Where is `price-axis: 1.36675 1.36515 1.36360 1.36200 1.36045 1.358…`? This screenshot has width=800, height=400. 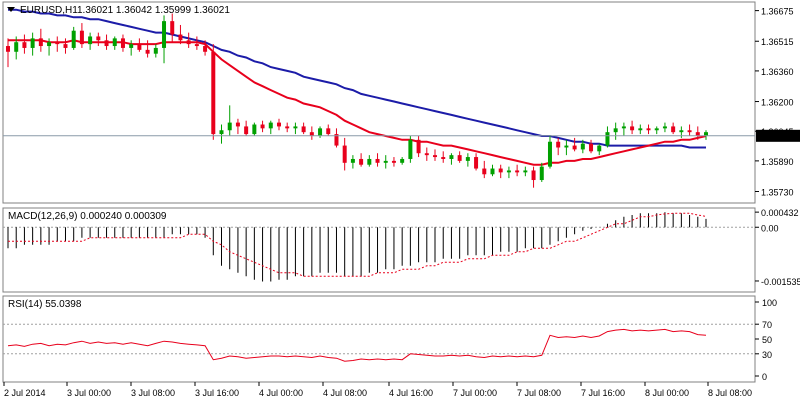
price-axis: 1.36675 1.36515 1.36360 1.36200 1.36045 1.358… is located at coordinates (774, 102).